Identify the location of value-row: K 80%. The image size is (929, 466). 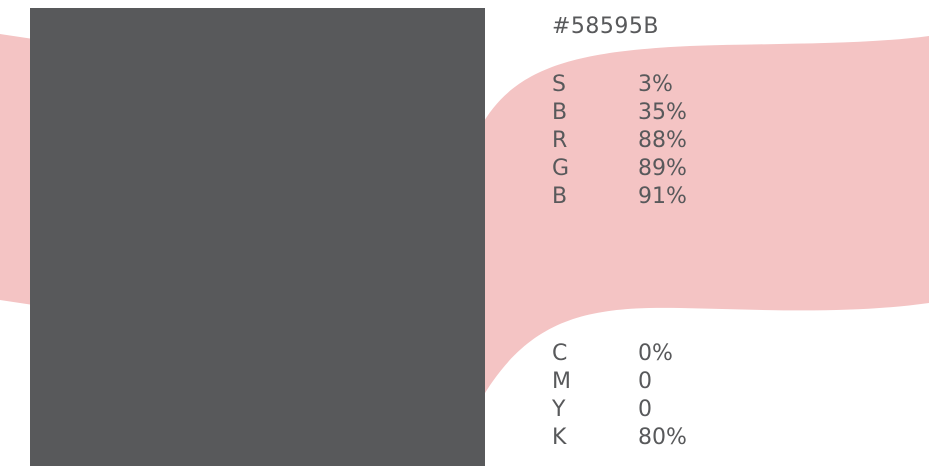
(619, 438).